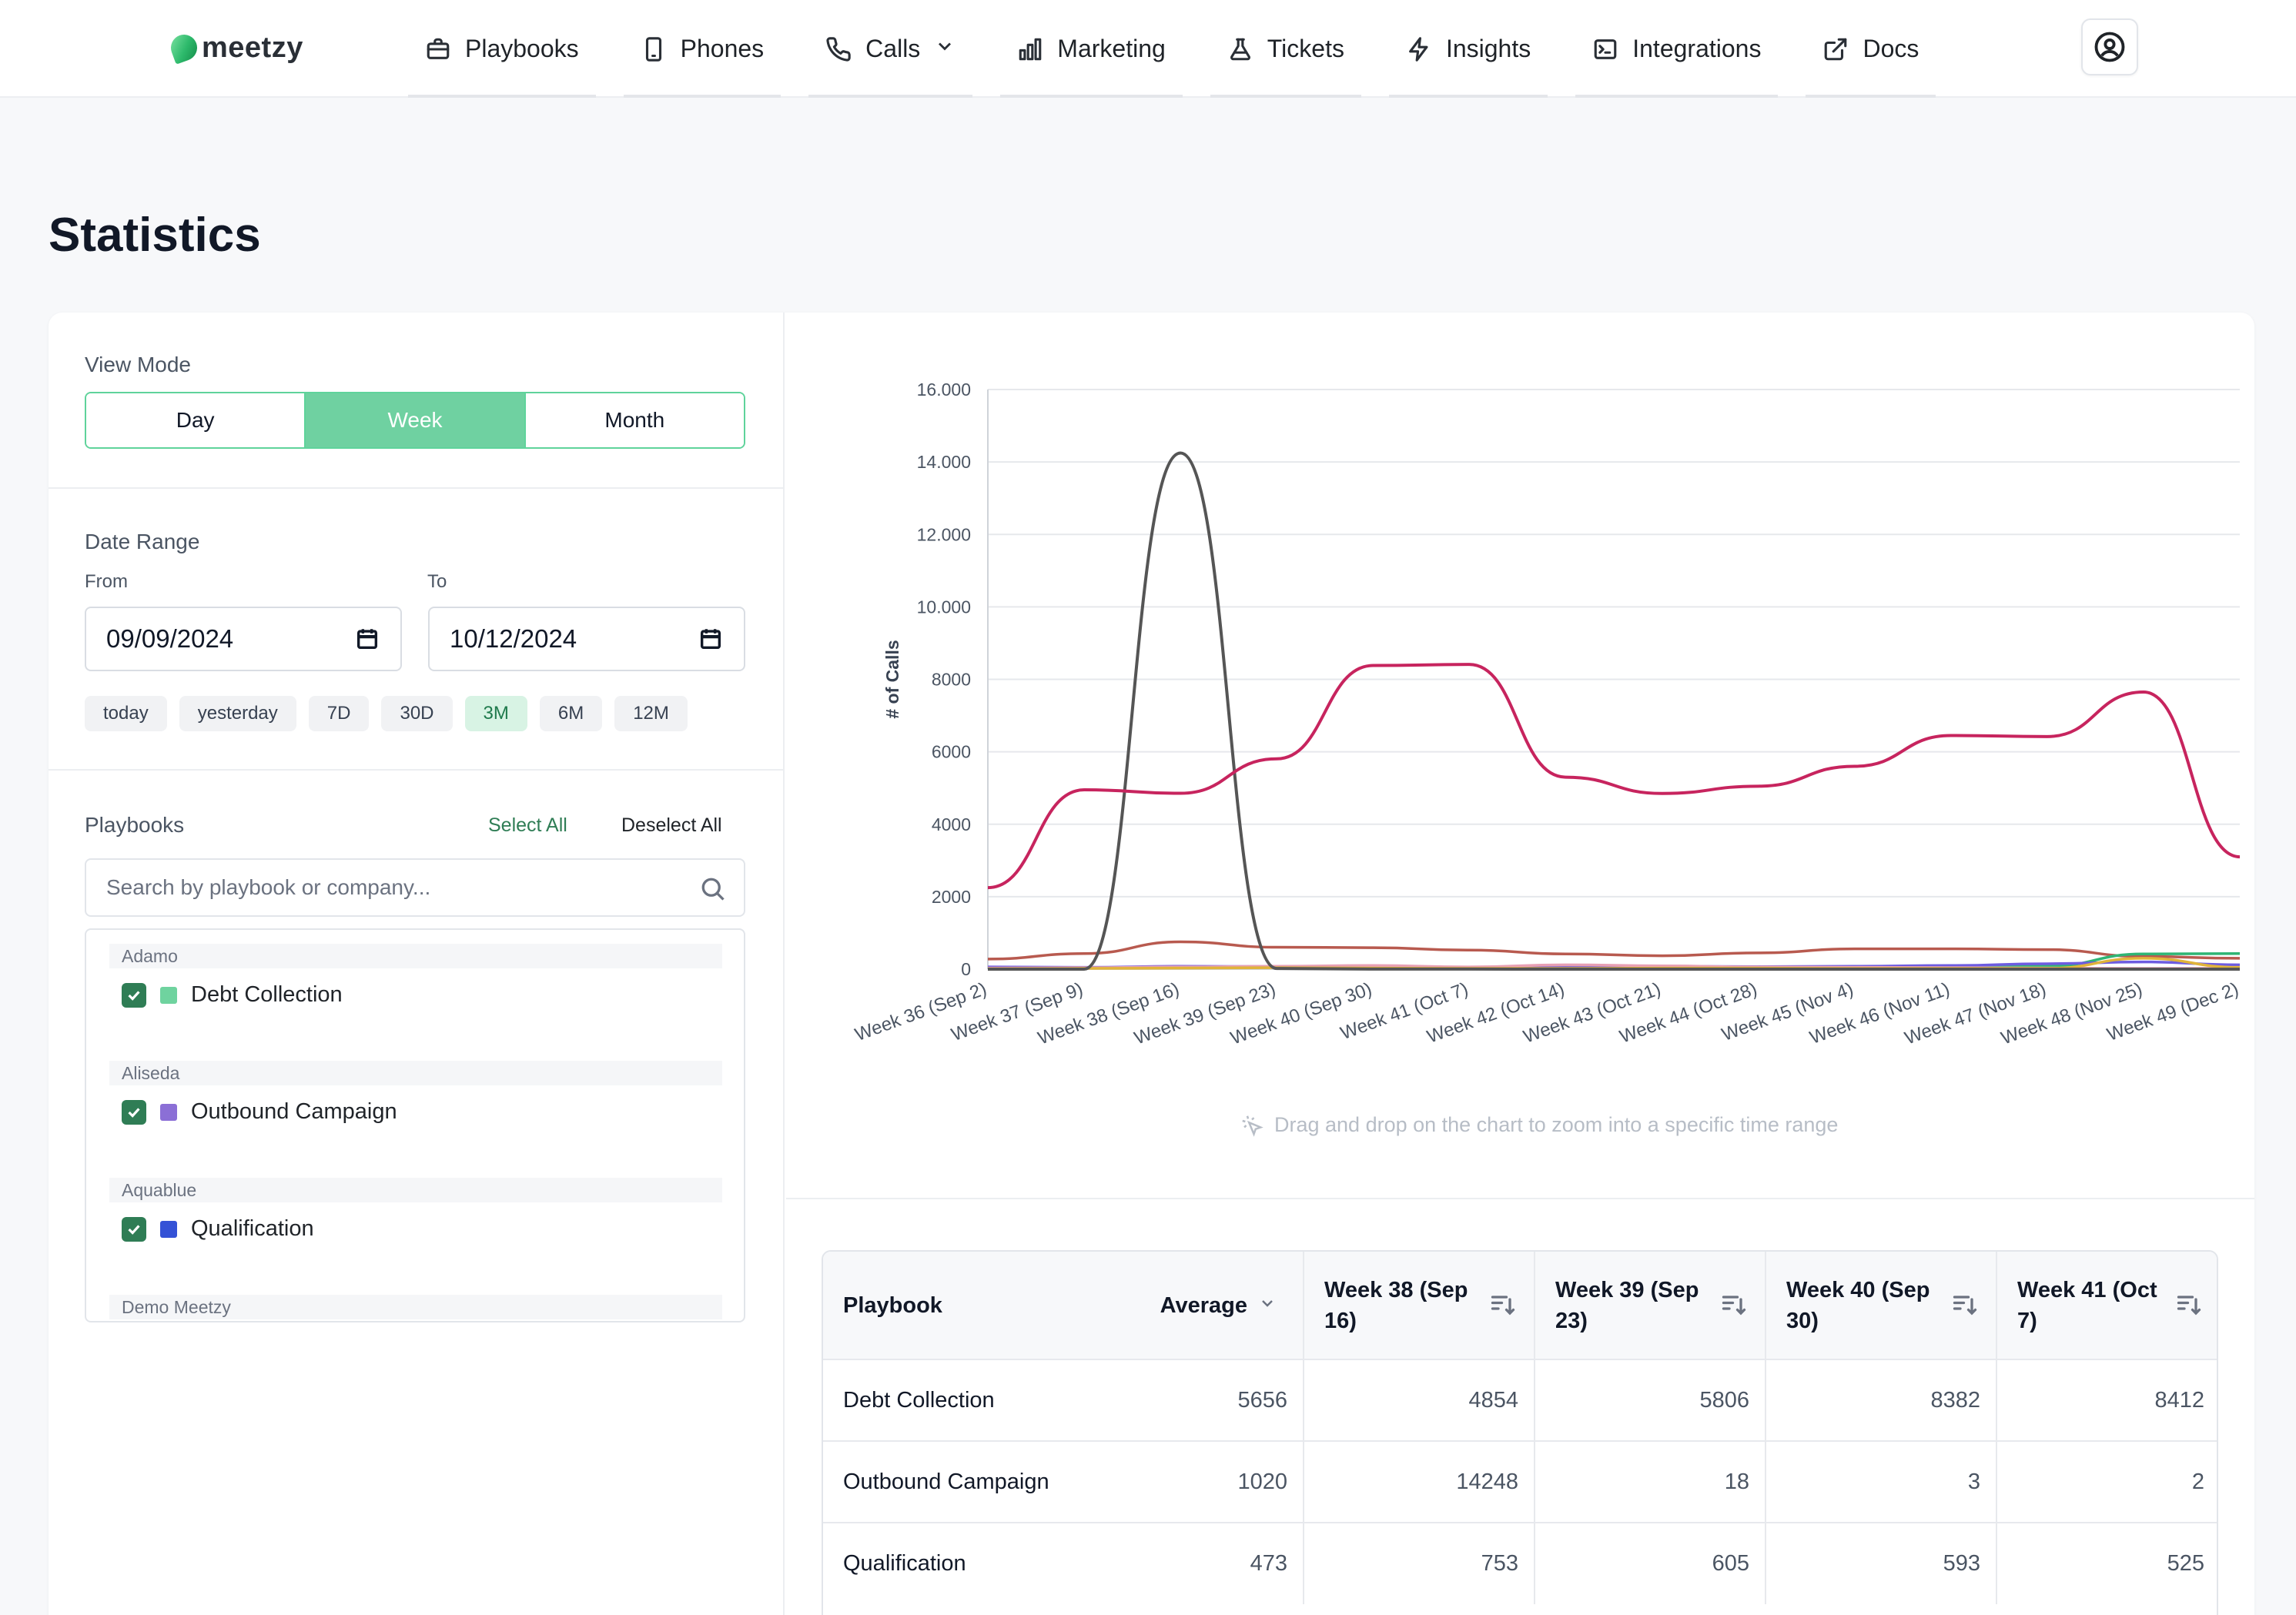 The height and width of the screenshot is (1615, 2296). What do you see at coordinates (944, 390) in the screenshot?
I see `y-tick-label: 16.000` at bounding box center [944, 390].